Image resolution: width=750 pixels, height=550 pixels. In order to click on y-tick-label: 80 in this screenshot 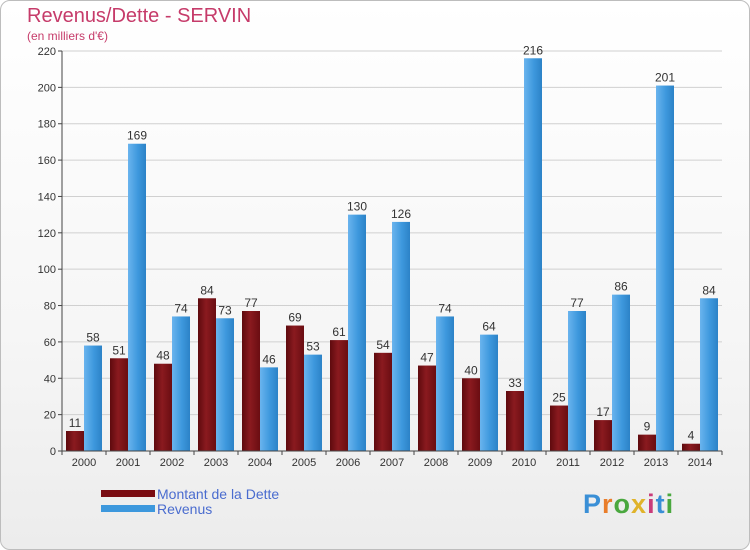, I will do `click(50, 307)`.